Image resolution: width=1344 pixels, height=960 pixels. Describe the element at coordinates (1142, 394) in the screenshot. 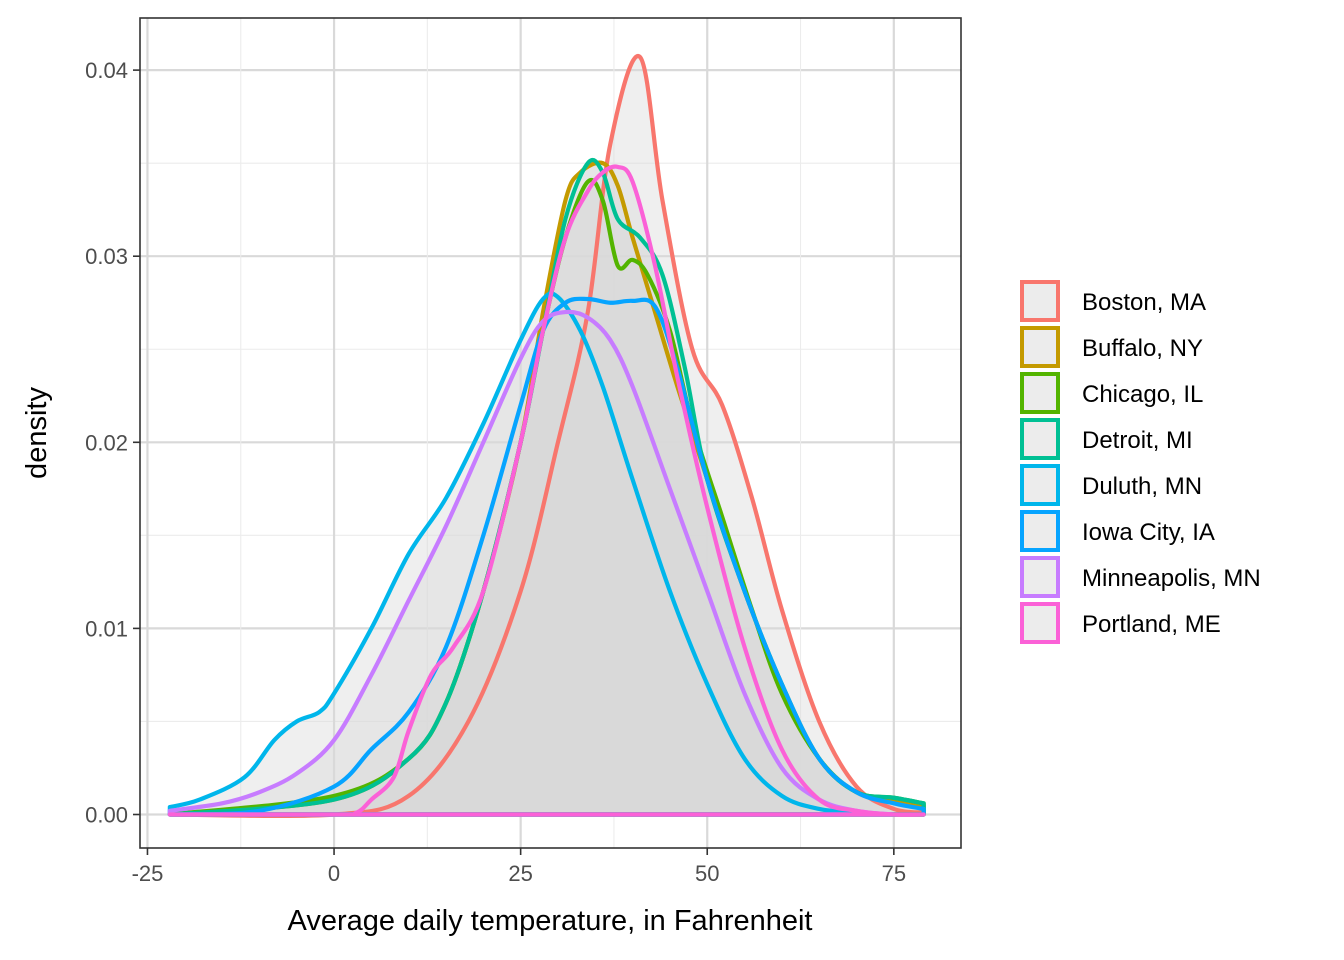

I see `legend-label-2: Chicago, IL` at that location.